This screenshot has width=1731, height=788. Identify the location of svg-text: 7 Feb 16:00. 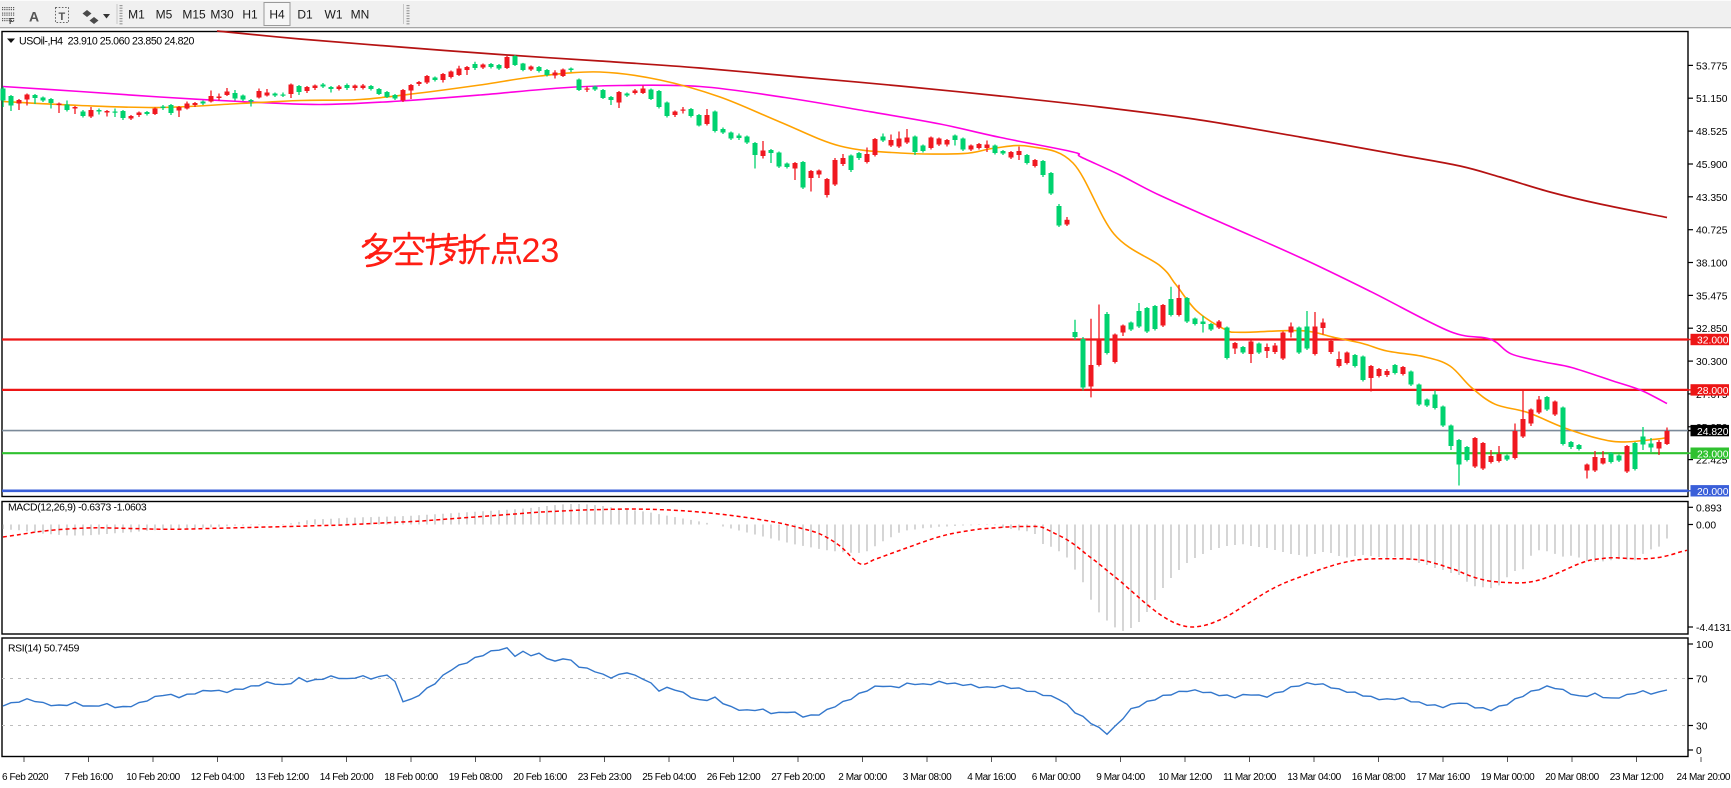
(88, 777).